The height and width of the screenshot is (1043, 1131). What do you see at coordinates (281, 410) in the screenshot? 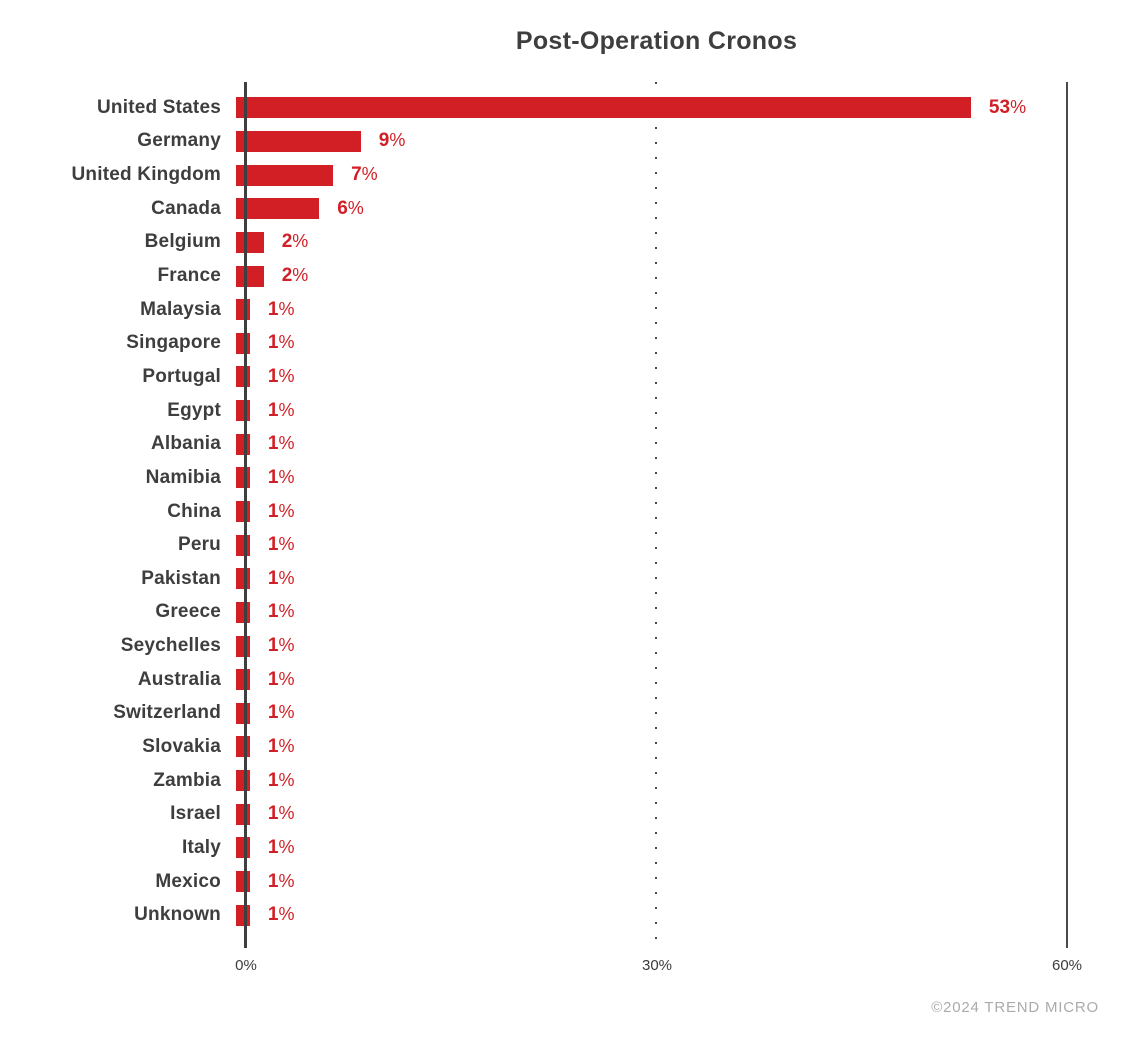
I see `value-label-egypt: 1%` at bounding box center [281, 410].